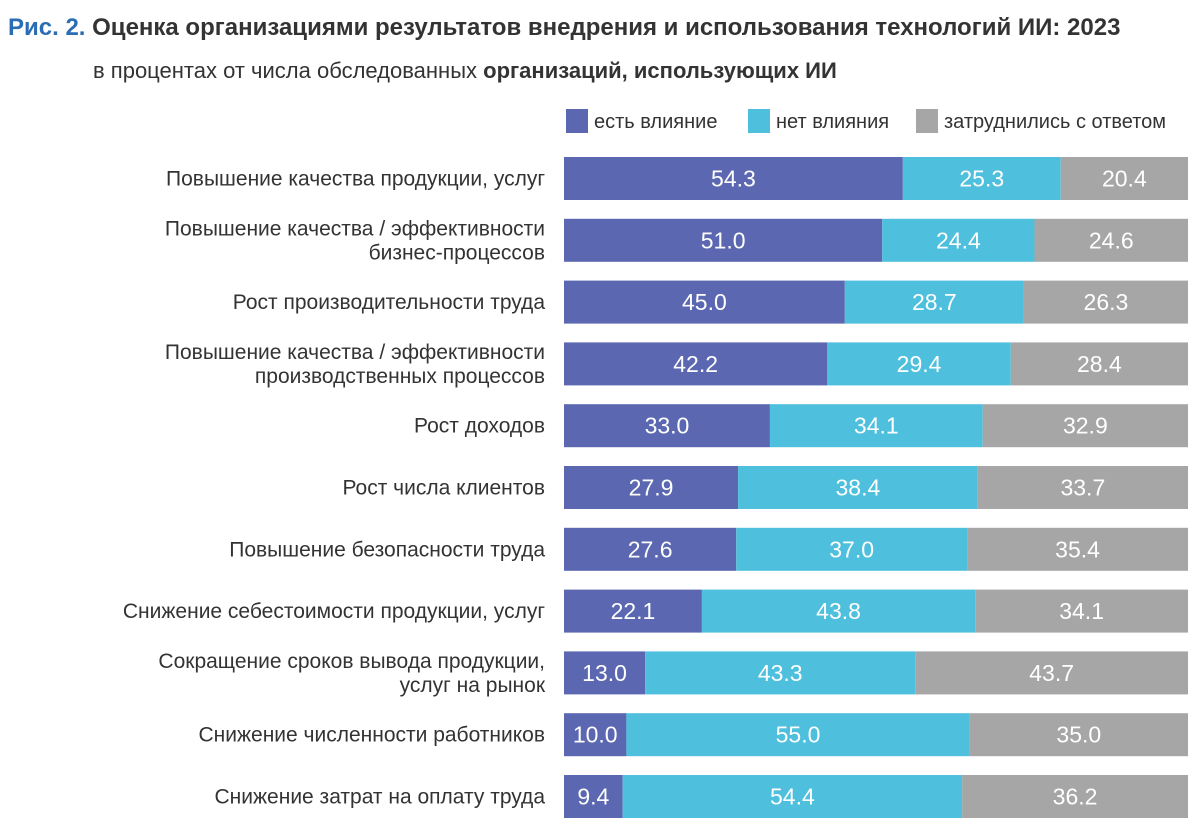 The image size is (1200, 839). I want to click on data-label: 35.0, so click(1078, 735).